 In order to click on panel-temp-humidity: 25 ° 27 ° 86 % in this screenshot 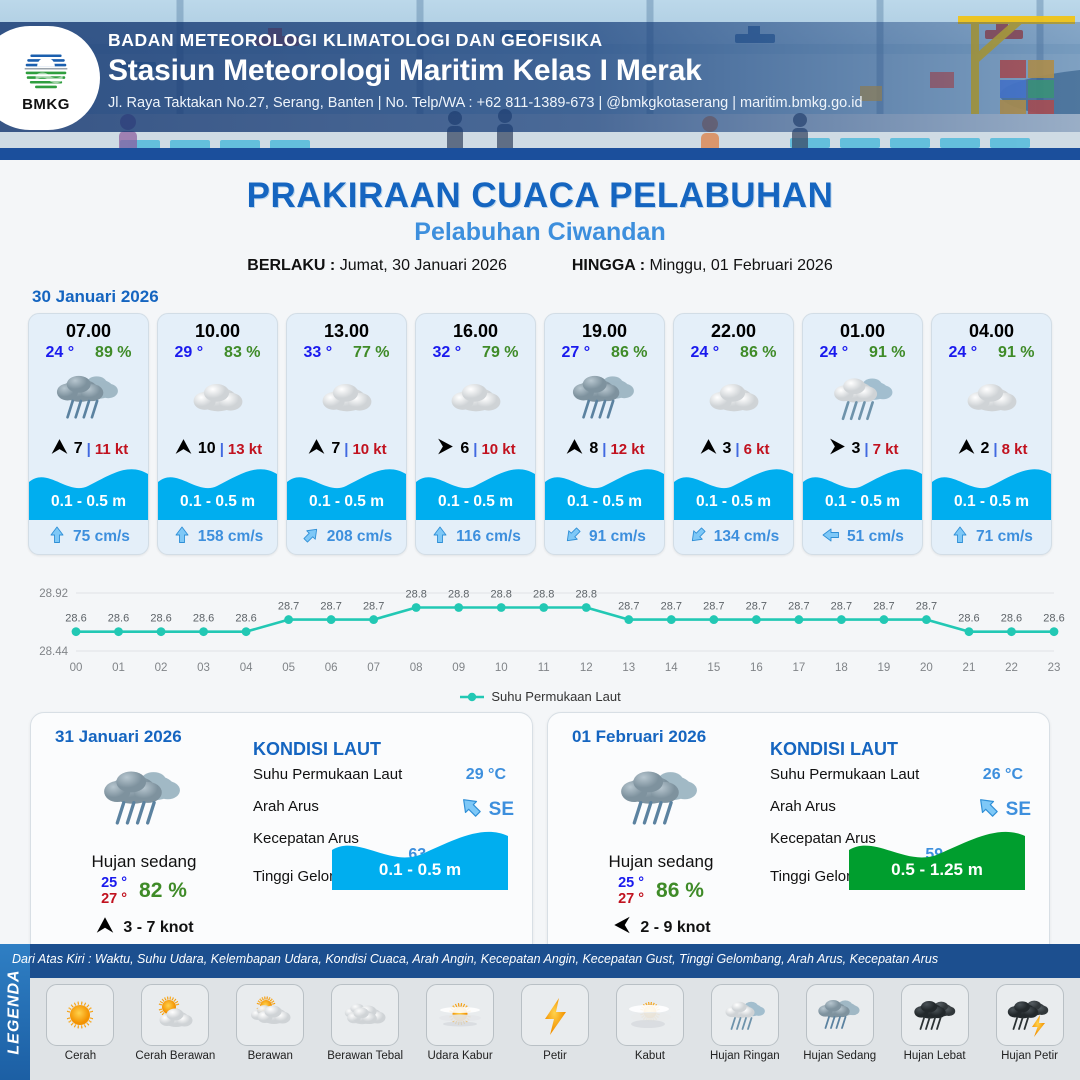, I will do `click(661, 891)`.